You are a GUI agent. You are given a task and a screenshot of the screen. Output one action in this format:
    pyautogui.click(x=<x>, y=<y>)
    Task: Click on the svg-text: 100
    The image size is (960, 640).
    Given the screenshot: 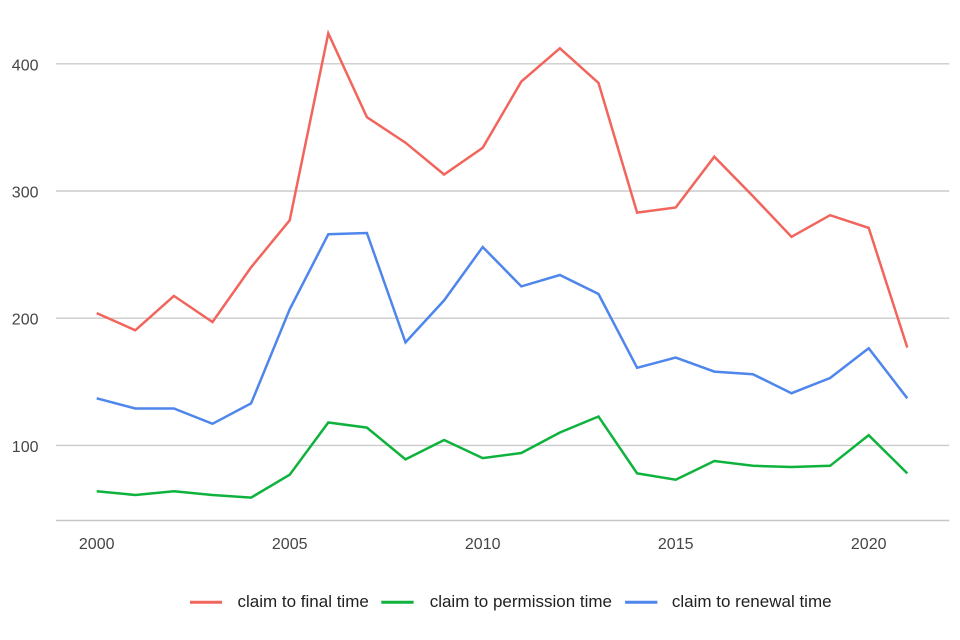 What is the action you would take?
    pyautogui.click(x=25, y=447)
    